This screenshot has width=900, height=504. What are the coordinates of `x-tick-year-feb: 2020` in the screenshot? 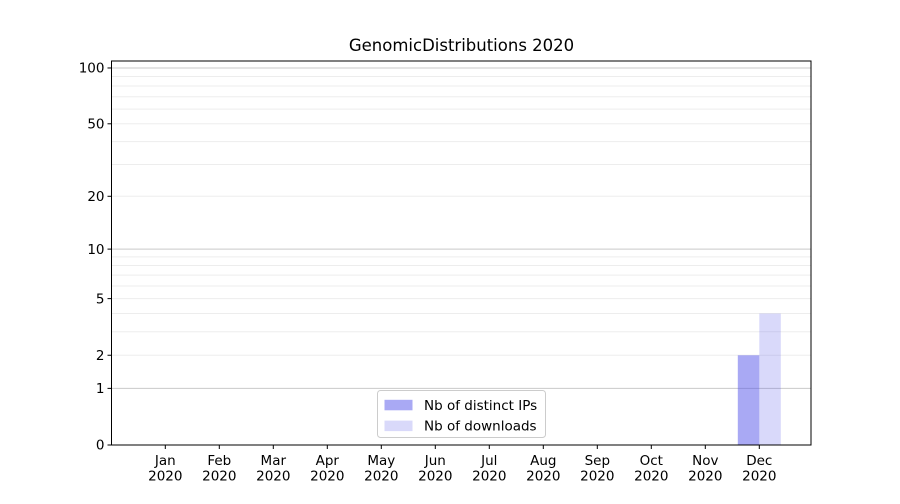 It's located at (219, 477).